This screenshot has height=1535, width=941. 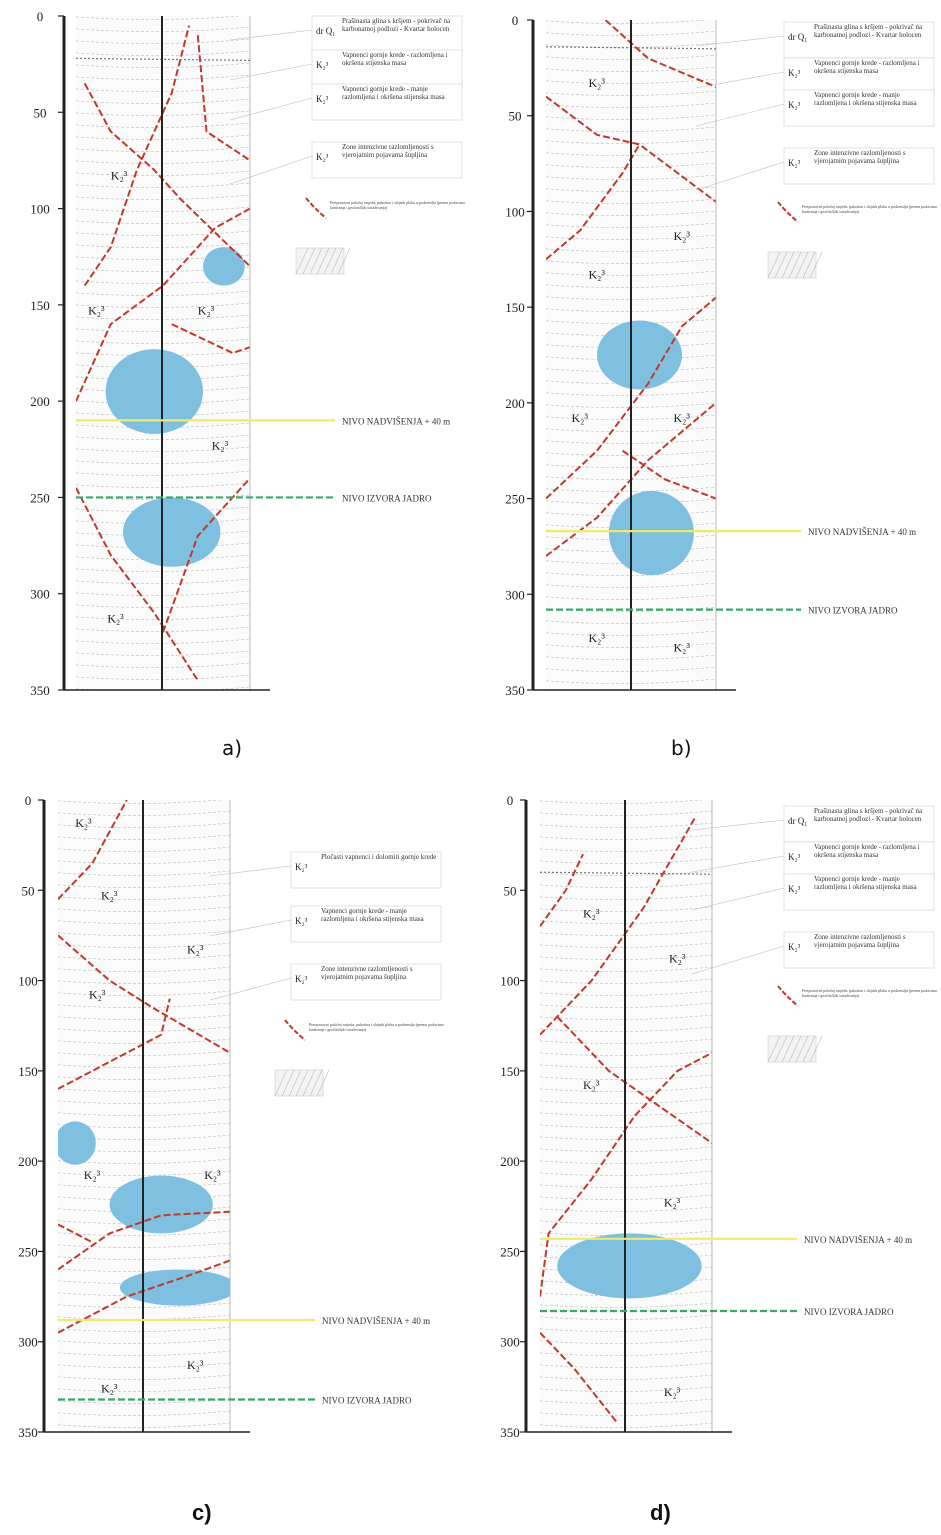 I want to click on fracture-line-icon, so click(x=316, y=208).